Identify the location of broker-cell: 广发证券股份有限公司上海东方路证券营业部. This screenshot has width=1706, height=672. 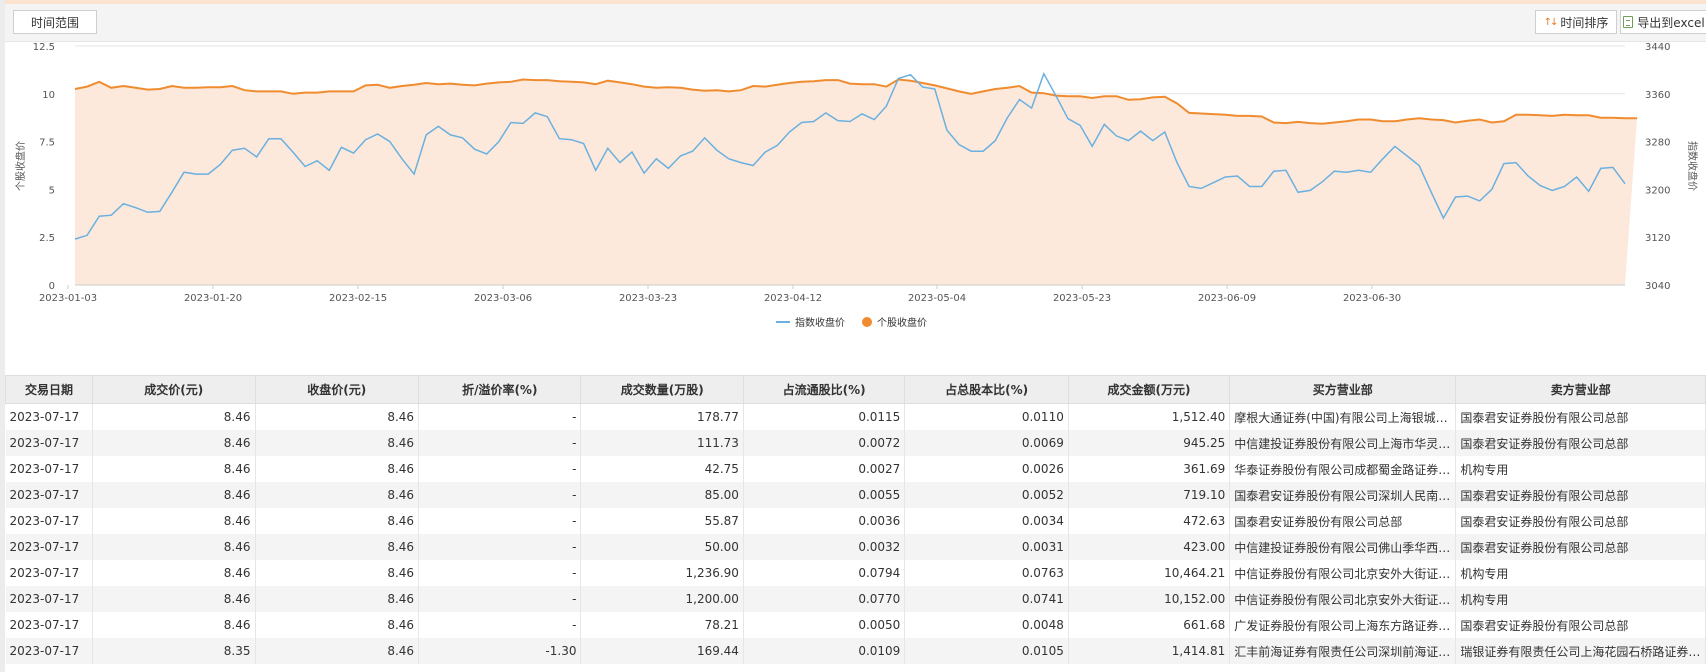
(1343, 625).